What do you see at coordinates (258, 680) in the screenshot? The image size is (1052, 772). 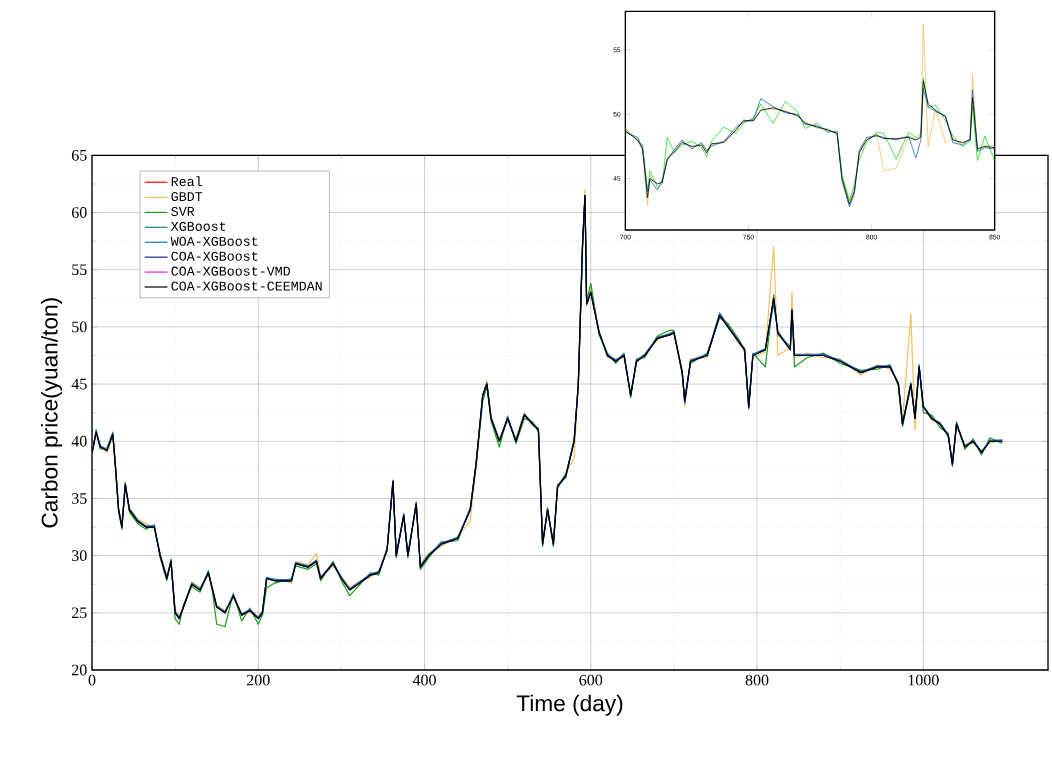 I see `x-tick-label: 200` at bounding box center [258, 680].